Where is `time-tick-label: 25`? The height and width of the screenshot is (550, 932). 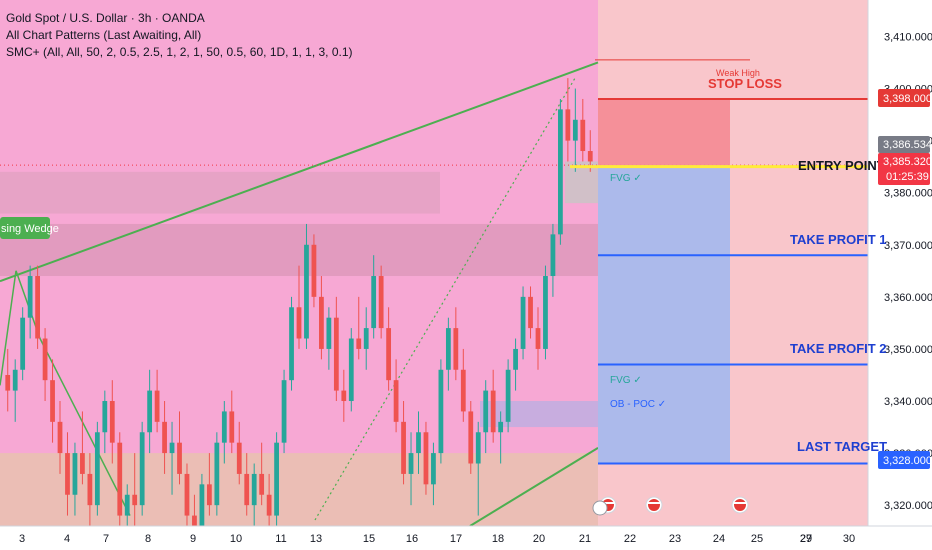 time-tick-label: 25 is located at coordinates (757, 539).